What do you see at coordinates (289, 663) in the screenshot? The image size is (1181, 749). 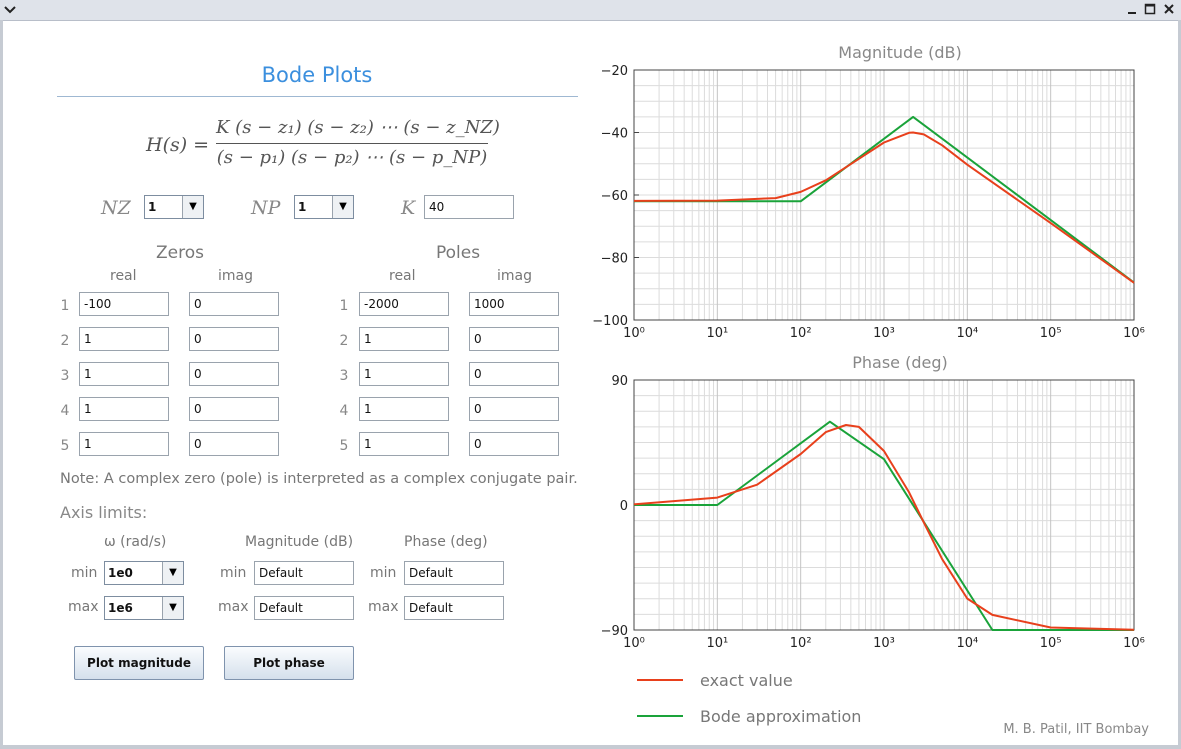 I see `plot-phase-button: Plot phase` at bounding box center [289, 663].